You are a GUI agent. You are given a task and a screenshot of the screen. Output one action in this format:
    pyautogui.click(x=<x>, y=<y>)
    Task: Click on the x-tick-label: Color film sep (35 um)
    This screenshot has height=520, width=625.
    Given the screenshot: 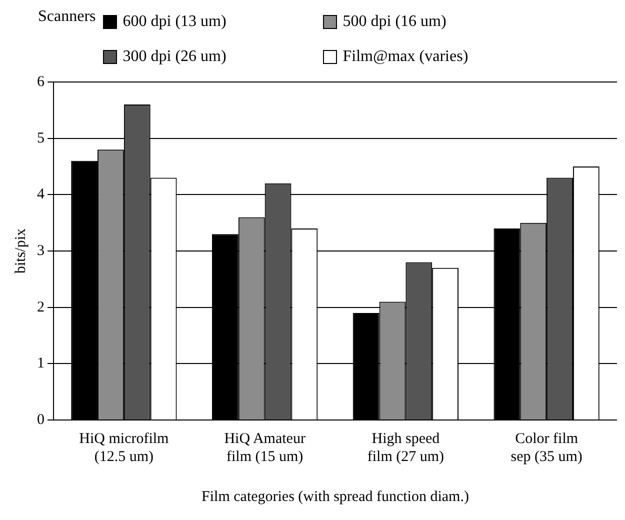 What is the action you would take?
    pyautogui.click(x=546, y=447)
    